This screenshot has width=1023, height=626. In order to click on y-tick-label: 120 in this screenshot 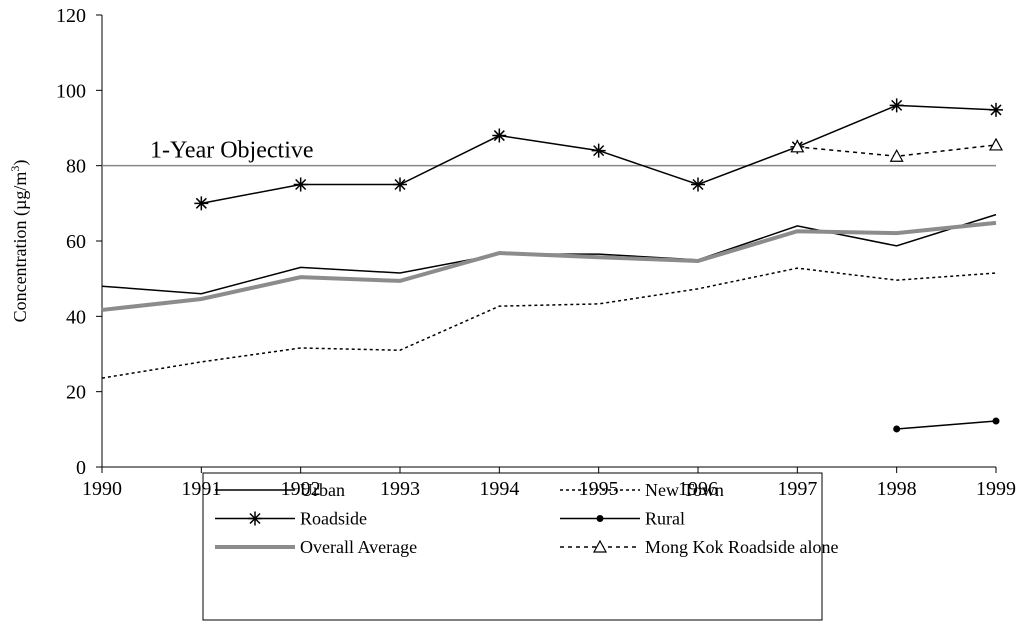, I will do `click(71, 16)`.